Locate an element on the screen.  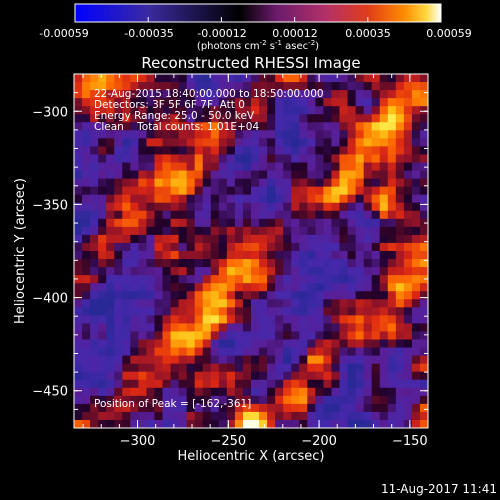
y-tick-label: −350 is located at coordinates (50, 205).